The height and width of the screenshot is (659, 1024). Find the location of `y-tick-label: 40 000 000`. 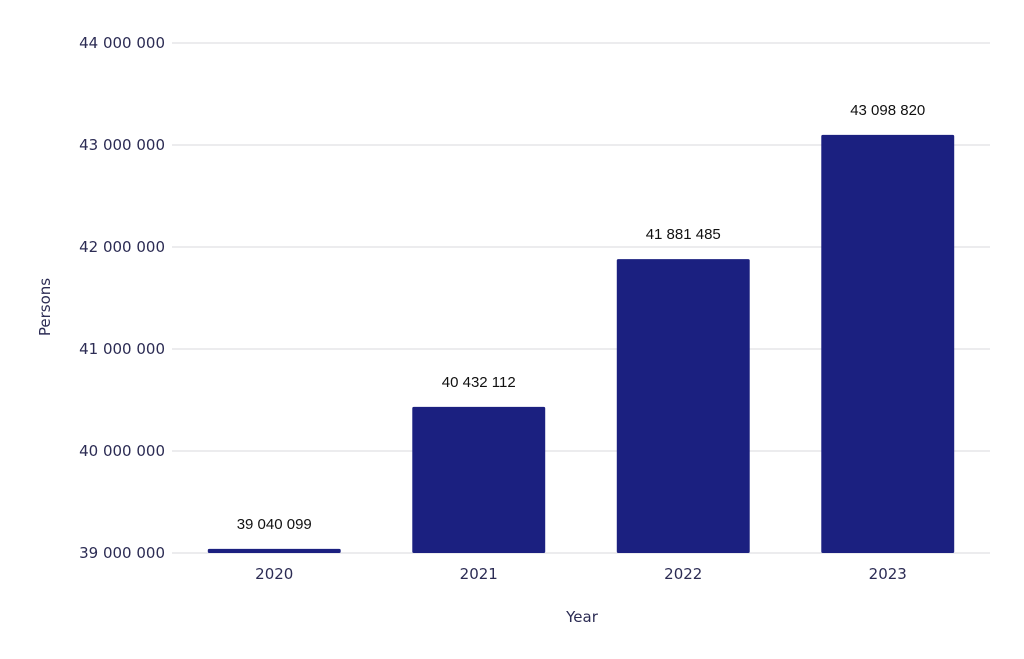

y-tick-label: 40 000 000 is located at coordinates (122, 451).